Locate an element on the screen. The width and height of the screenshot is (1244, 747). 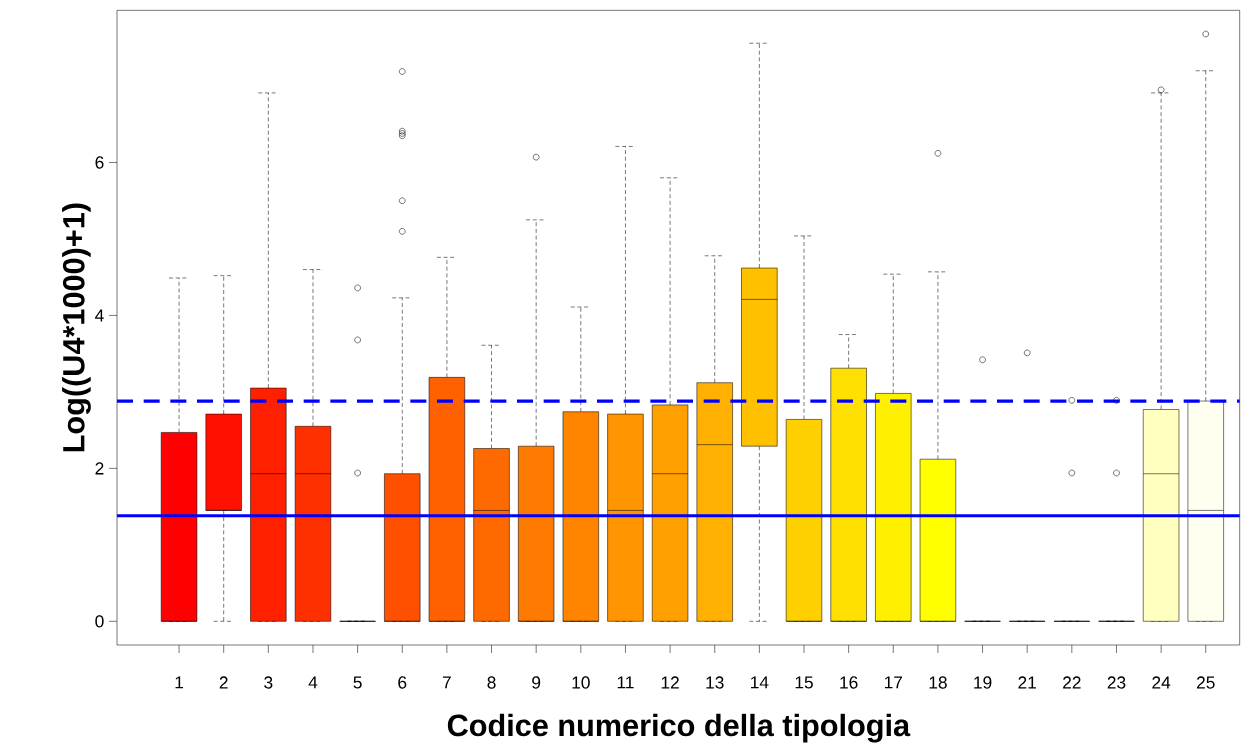
x-tick-label: 11 is located at coordinates (625, 682).